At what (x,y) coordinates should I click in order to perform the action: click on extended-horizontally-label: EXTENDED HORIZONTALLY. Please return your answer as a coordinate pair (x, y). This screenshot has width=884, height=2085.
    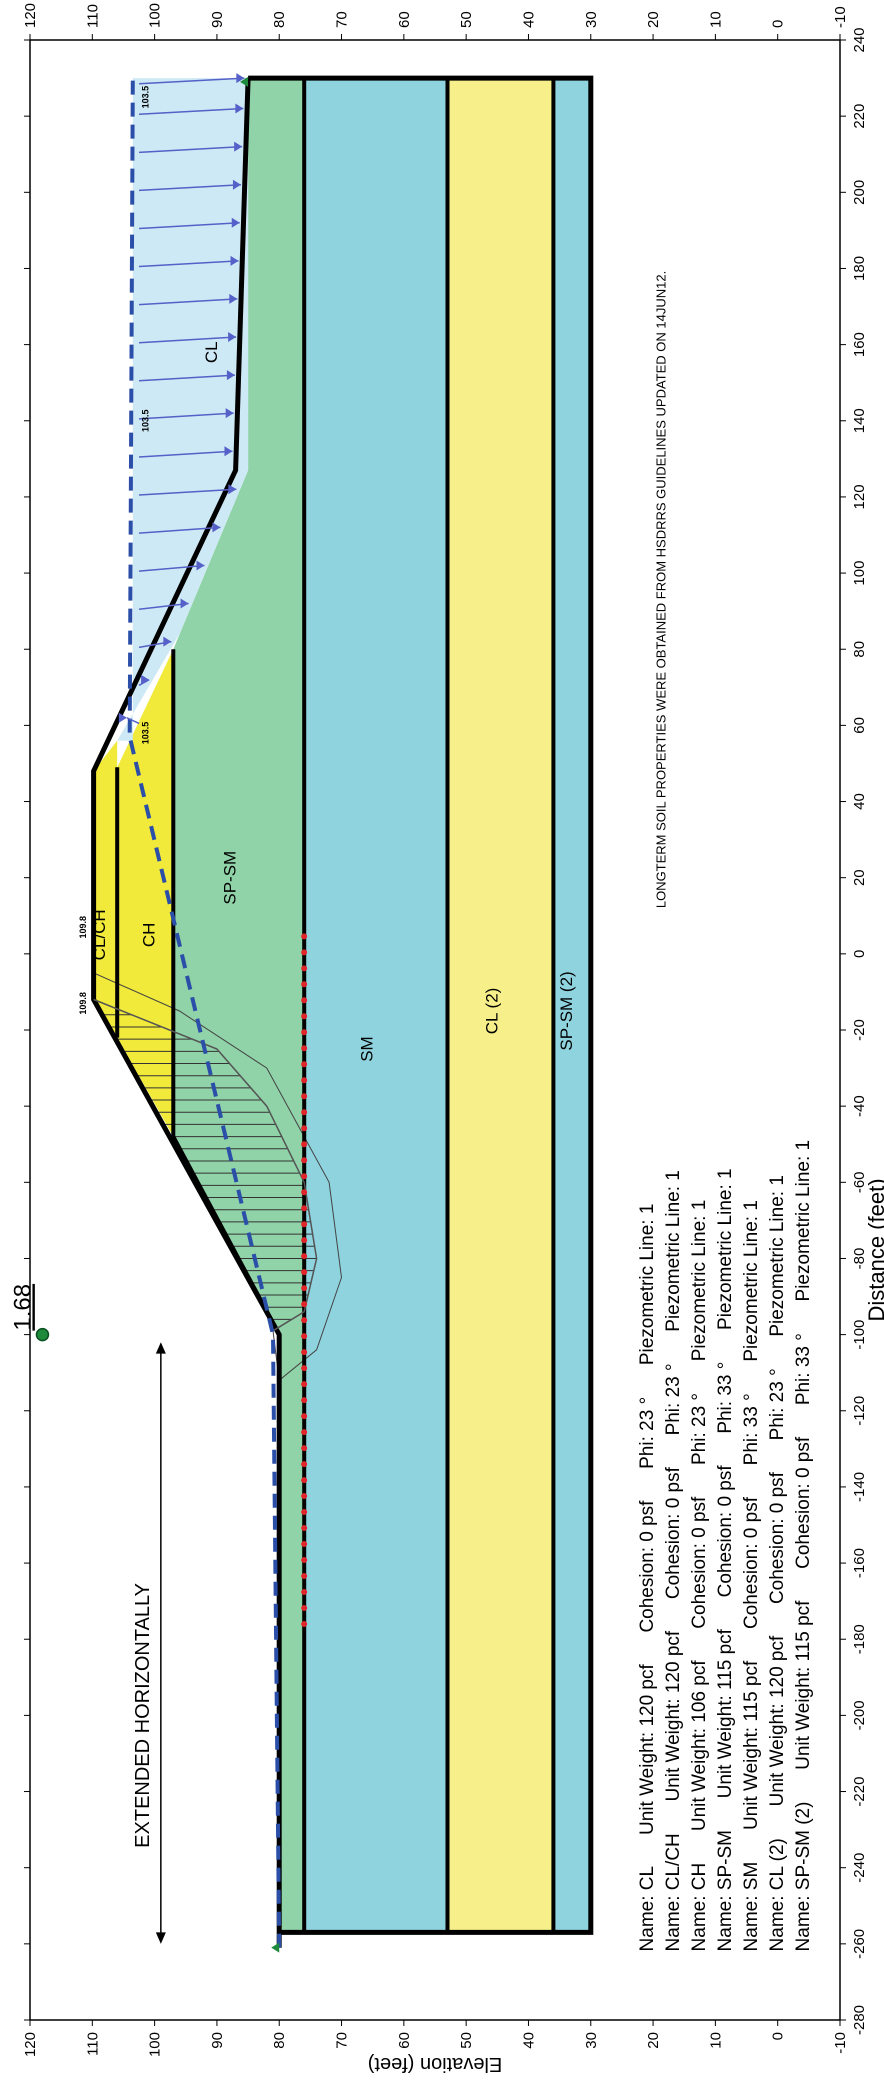
    Looking at the image, I should click on (143, 1715).